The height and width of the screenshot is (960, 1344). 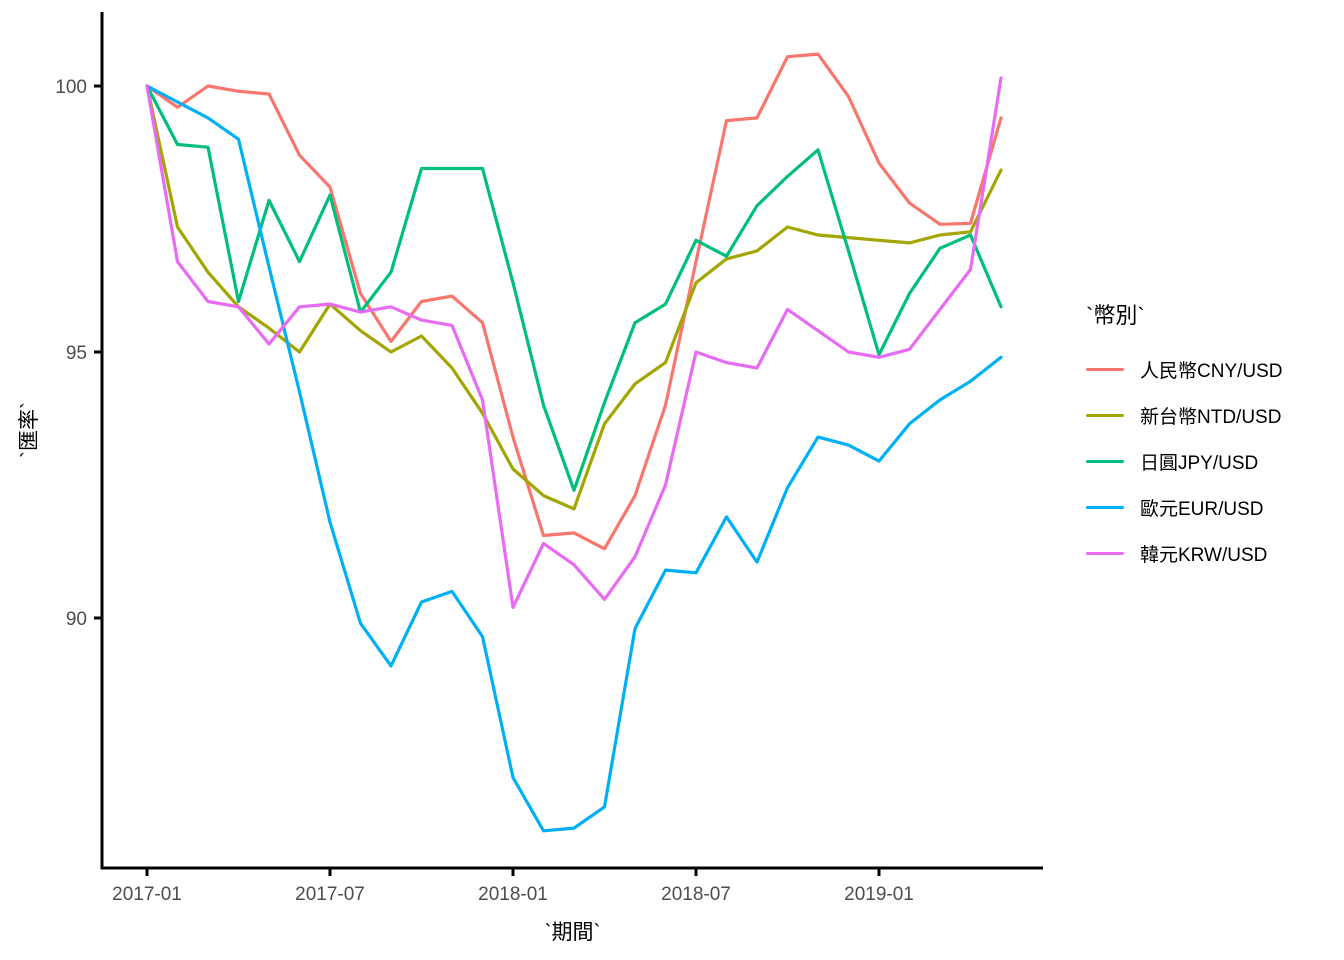 I want to click on legend-item-eur: 歐元EUR/USD, so click(x=1184, y=507).